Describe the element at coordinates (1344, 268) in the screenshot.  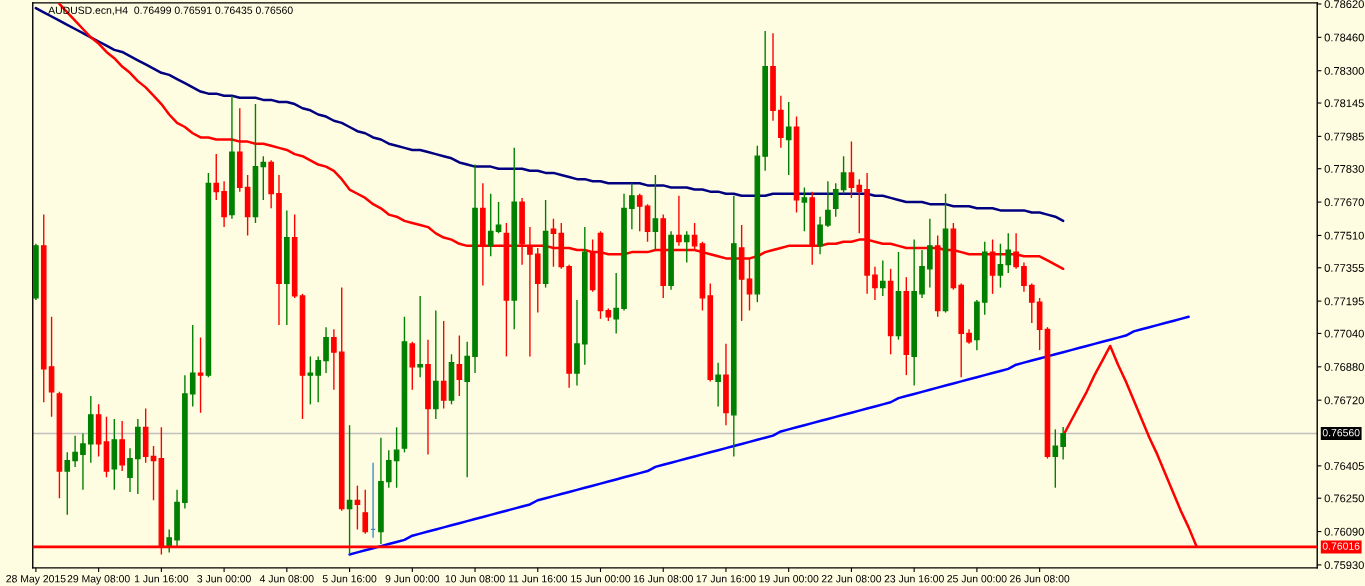
I see `y-tick-label: 0.77355` at that location.